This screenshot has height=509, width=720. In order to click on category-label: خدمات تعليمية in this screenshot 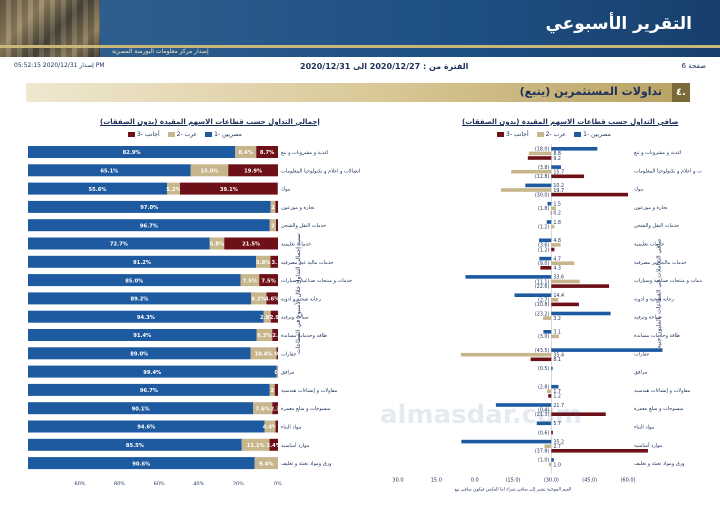, I will do `click(649, 245)`.